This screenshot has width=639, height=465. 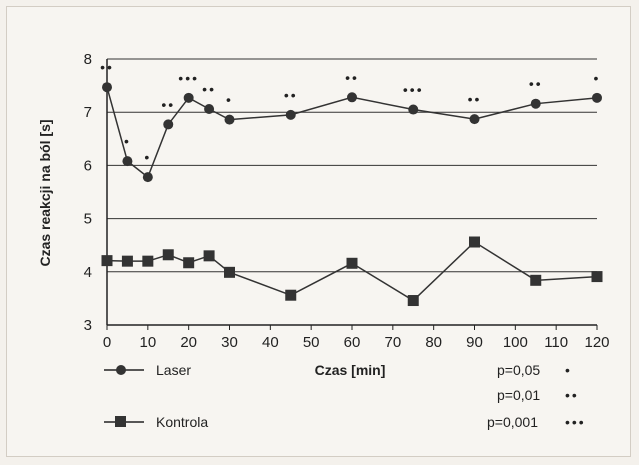 What do you see at coordinates (88, 192) in the screenshot?
I see `y-tick-labels: 3 4 5 6 7 8` at bounding box center [88, 192].